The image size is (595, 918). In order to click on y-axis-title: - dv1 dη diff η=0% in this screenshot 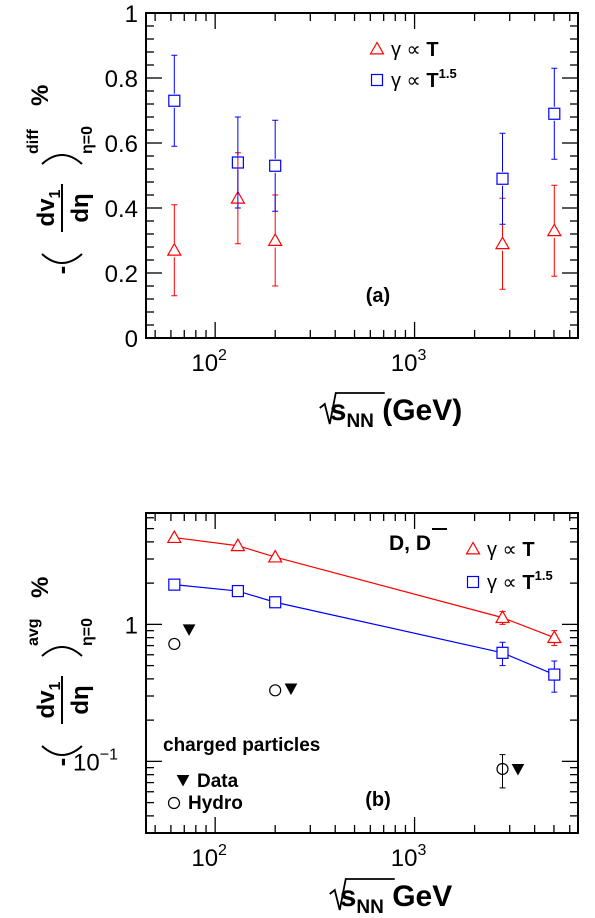, I will do `click(60, 180)`.